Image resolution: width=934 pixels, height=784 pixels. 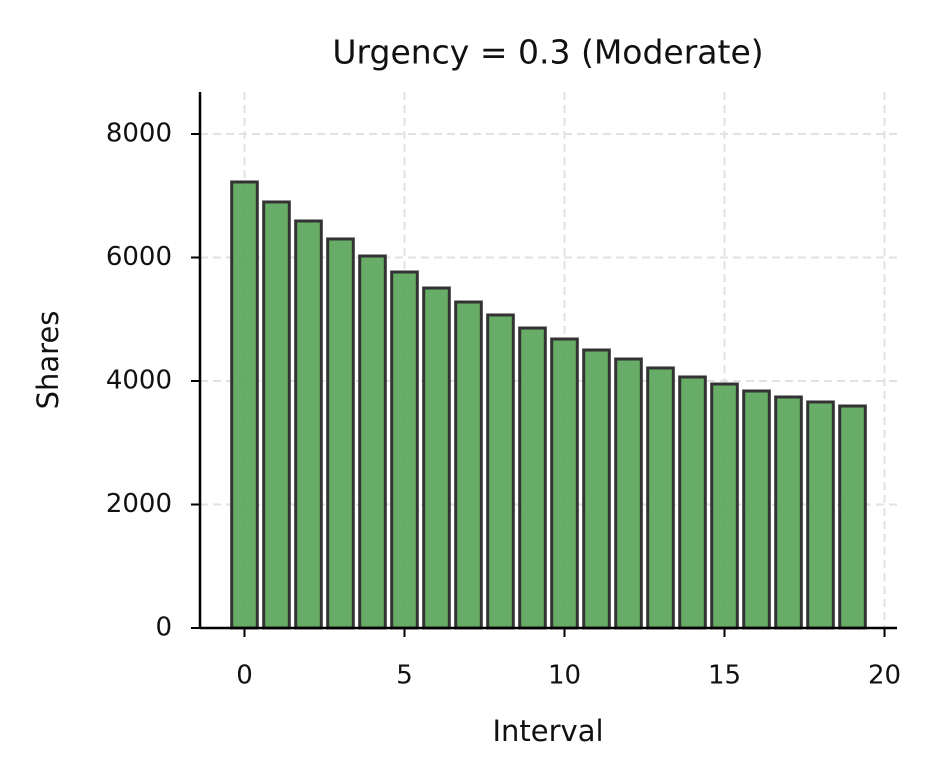 What do you see at coordinates (547, 731) in the screenshot?
I see `x-axis-label: Interval` at bounding box center [547, 731].